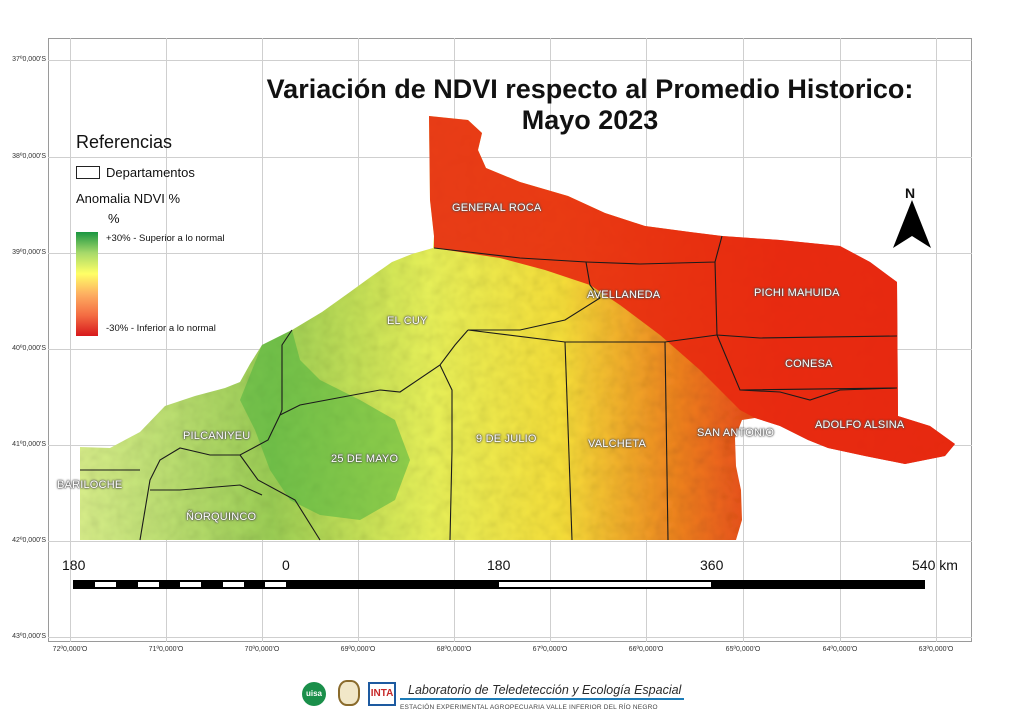  Describe the element at coordinates (88, 172) in the screenshot. I see `legend-department-swatch` at that location.